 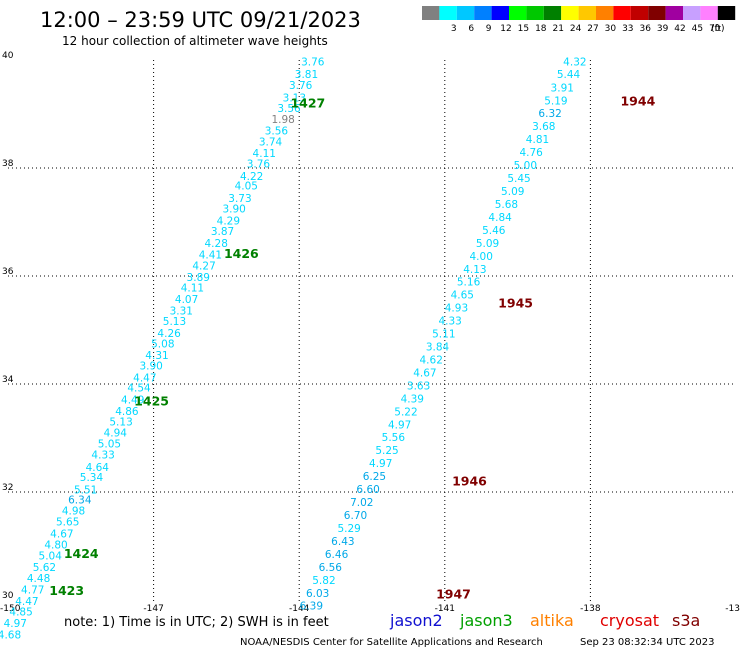 What do you see at coordinates (116, 433) in the screenshot?
I see `wave-height-value: 4.94` at bounding box center [116, 433].